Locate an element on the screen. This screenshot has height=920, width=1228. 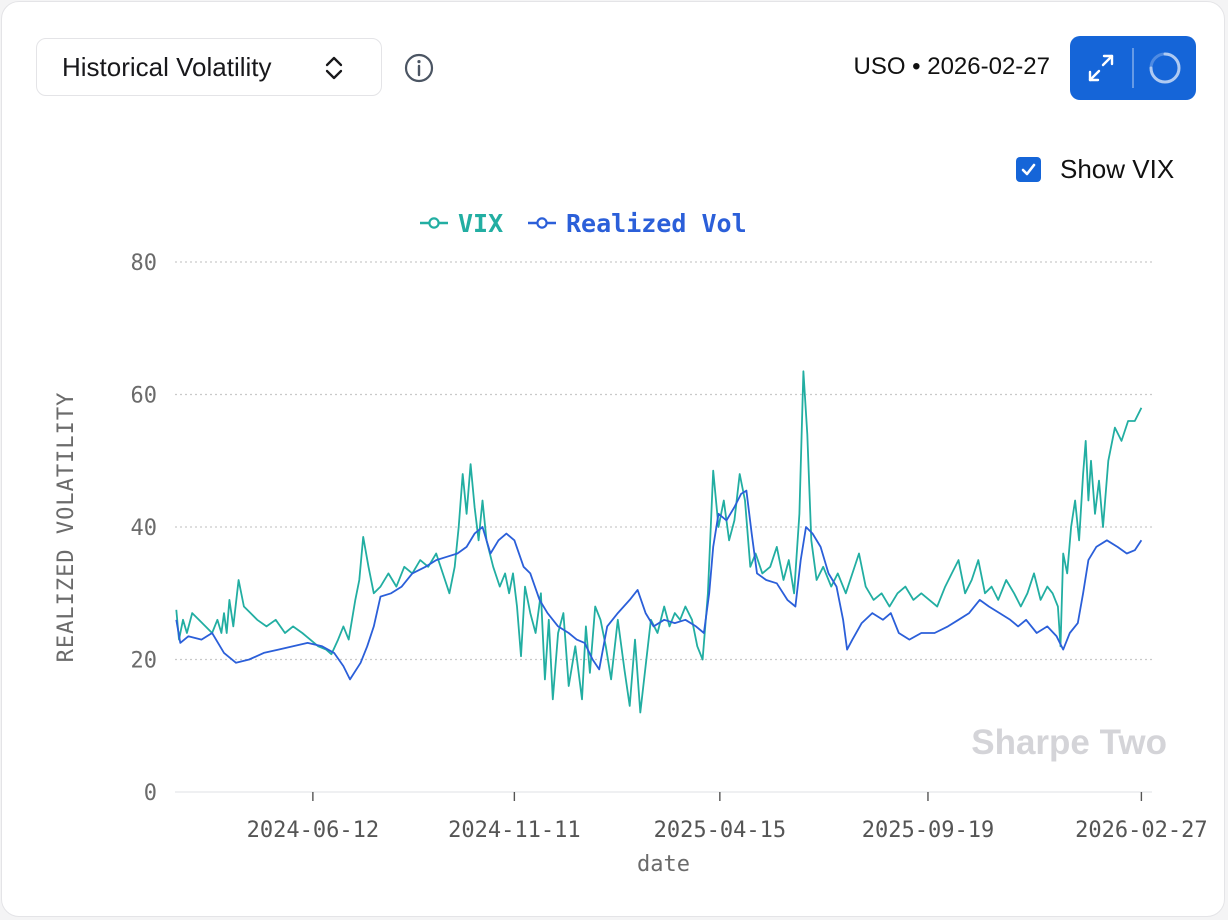
metric-select-label: Historical Volatility is located at coordinates (167, 66).